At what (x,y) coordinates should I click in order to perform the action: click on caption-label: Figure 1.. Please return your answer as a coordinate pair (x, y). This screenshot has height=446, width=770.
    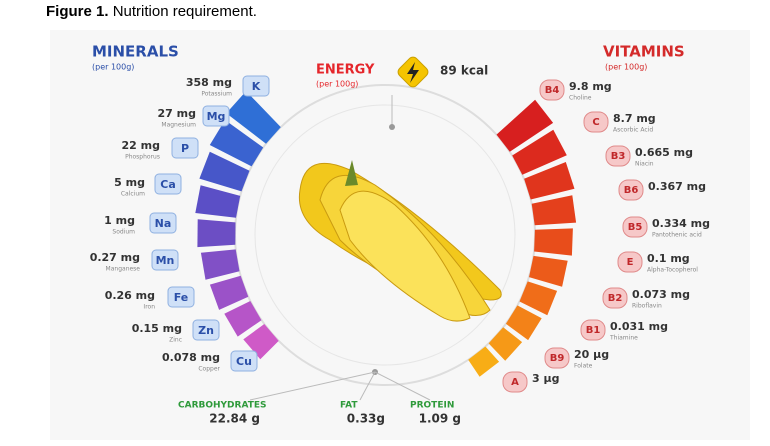
    Looking at the image, I should click on (77, 11).